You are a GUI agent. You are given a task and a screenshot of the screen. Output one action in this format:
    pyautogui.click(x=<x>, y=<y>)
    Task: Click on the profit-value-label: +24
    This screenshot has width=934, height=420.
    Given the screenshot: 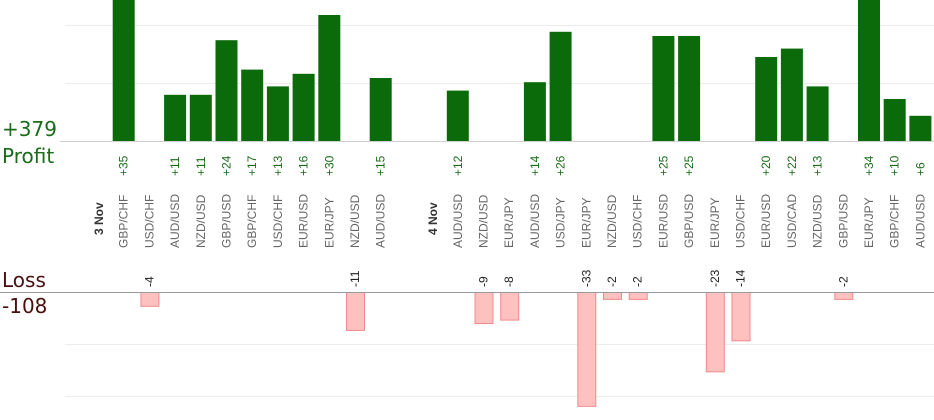 What is the action you would take?
    pyautogui.click(x=227, y=165)
    